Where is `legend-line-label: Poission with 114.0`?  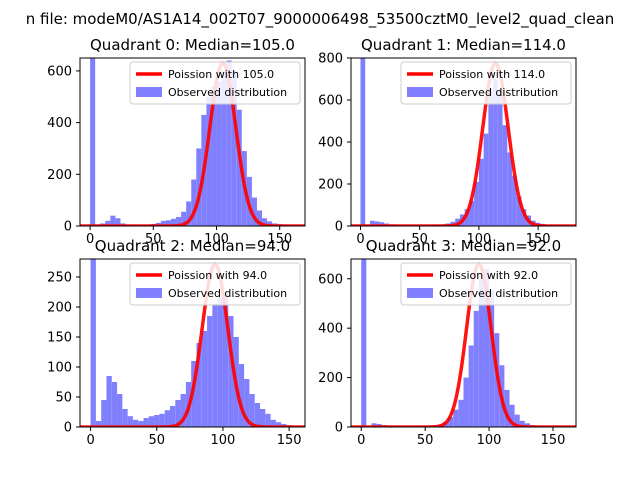
legend-line-label: Poission with 114.0 is located at coordinates (492, 74).